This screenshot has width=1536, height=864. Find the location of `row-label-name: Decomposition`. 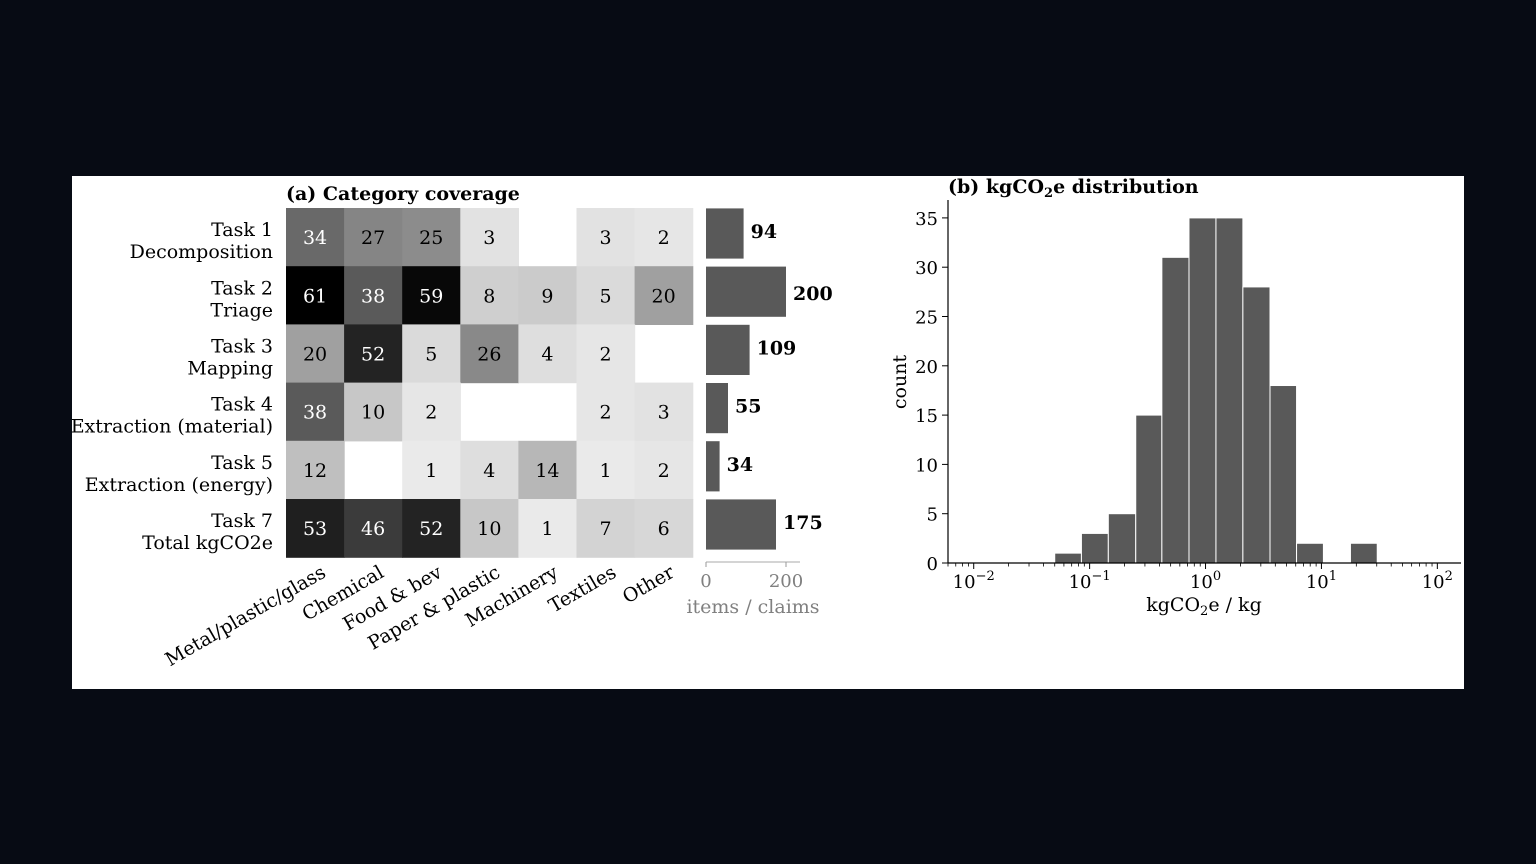

row-label-name: Decomposition is located at coordinates (201, 252).